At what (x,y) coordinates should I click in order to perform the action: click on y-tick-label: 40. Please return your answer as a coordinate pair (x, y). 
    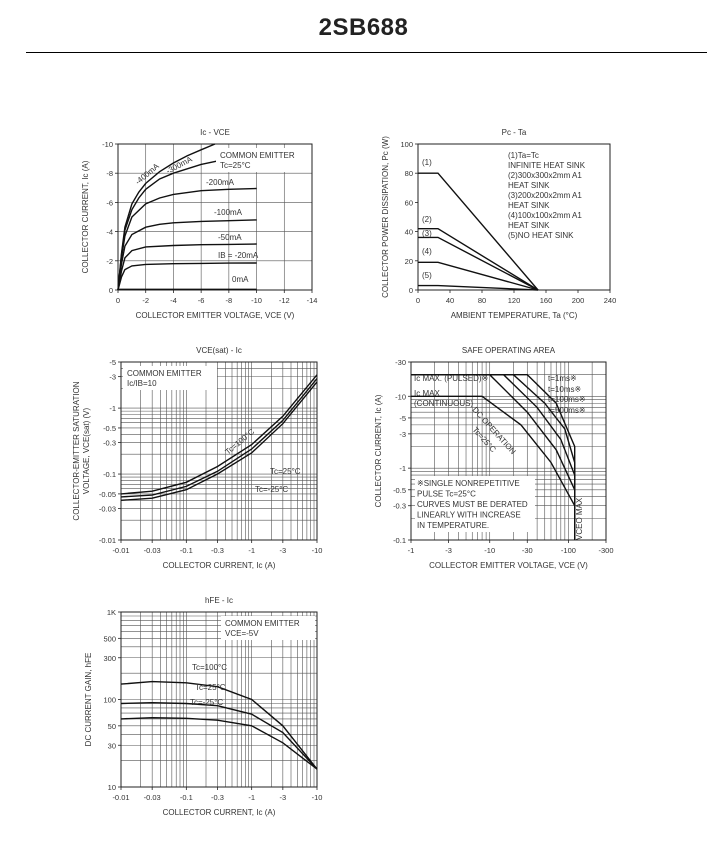
    Looking at the image, I should click on (409, 232).